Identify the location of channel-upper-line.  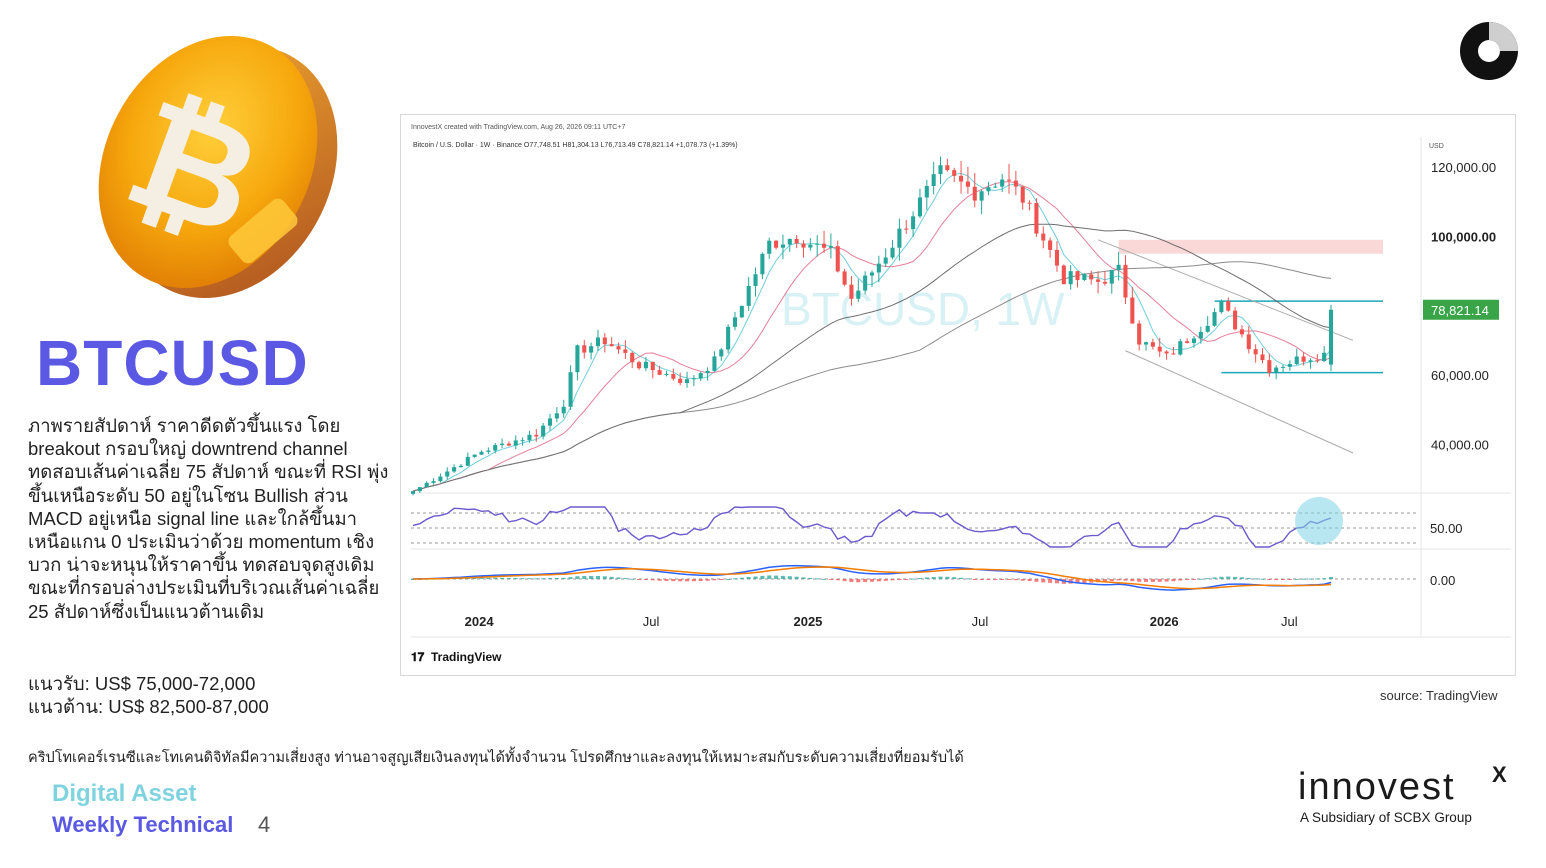
(1225, 290).